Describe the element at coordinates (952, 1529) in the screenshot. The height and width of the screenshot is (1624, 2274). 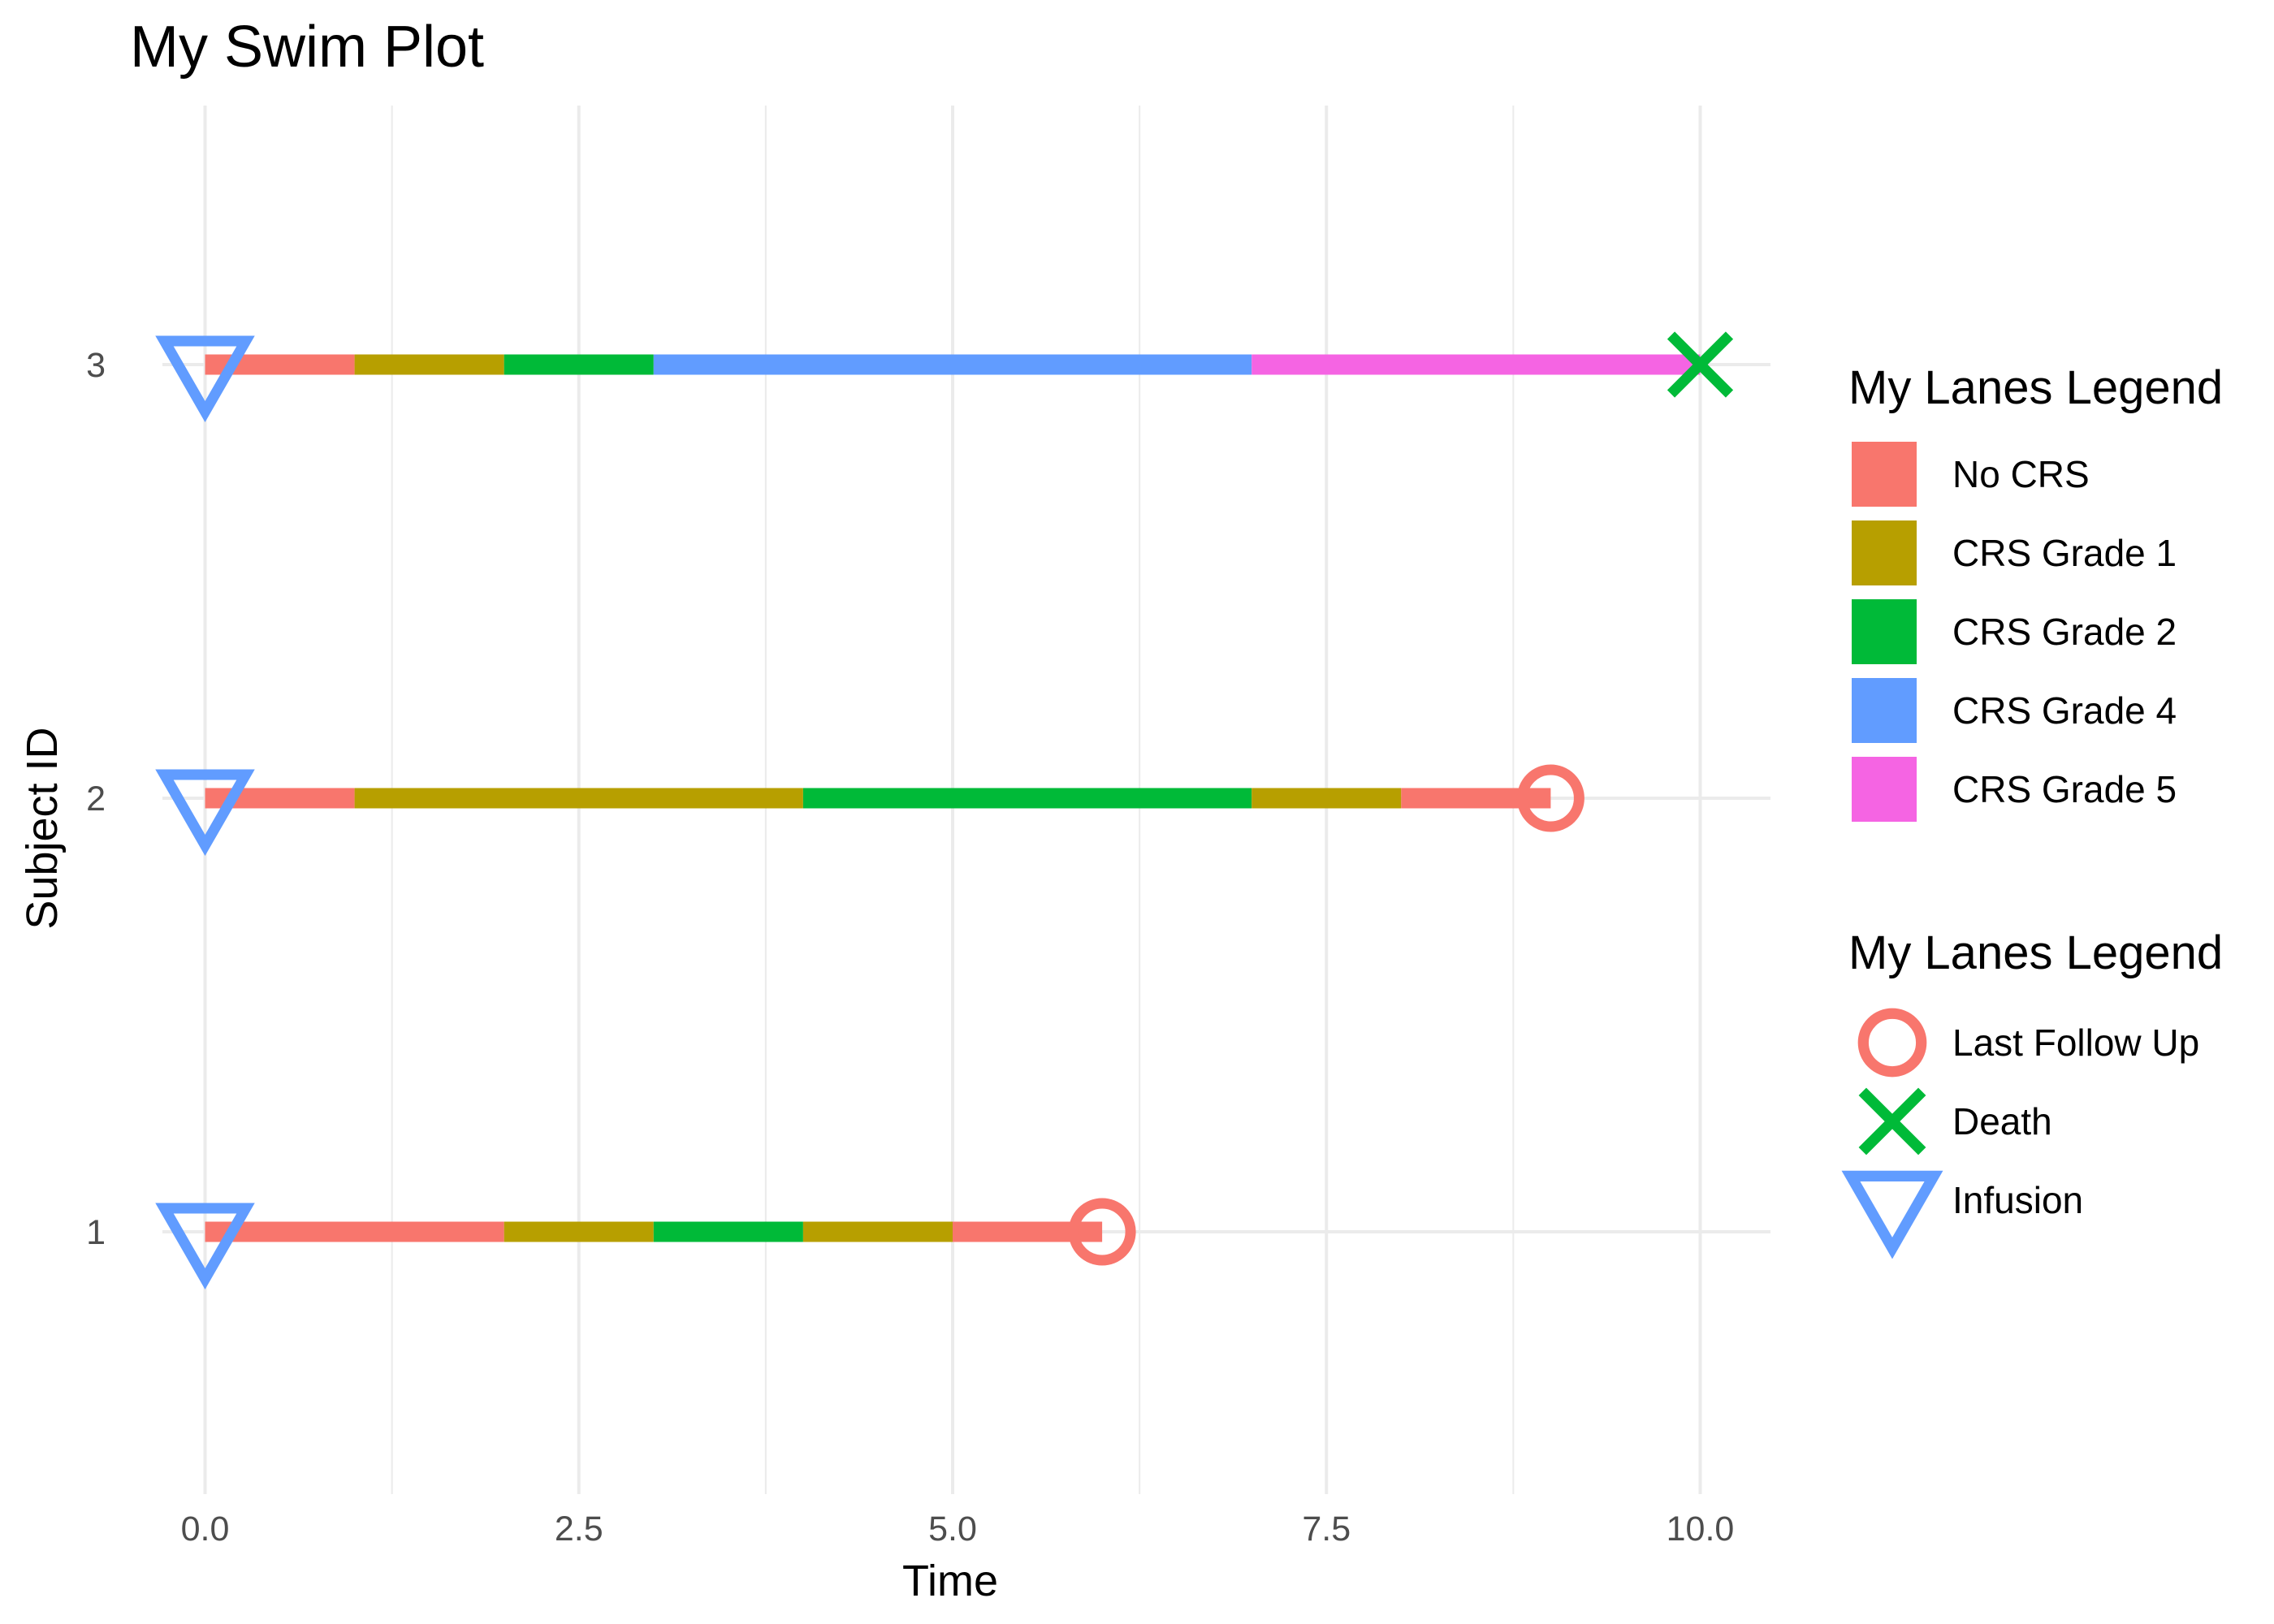
I see `x-tick-label: 5.0` at that location.